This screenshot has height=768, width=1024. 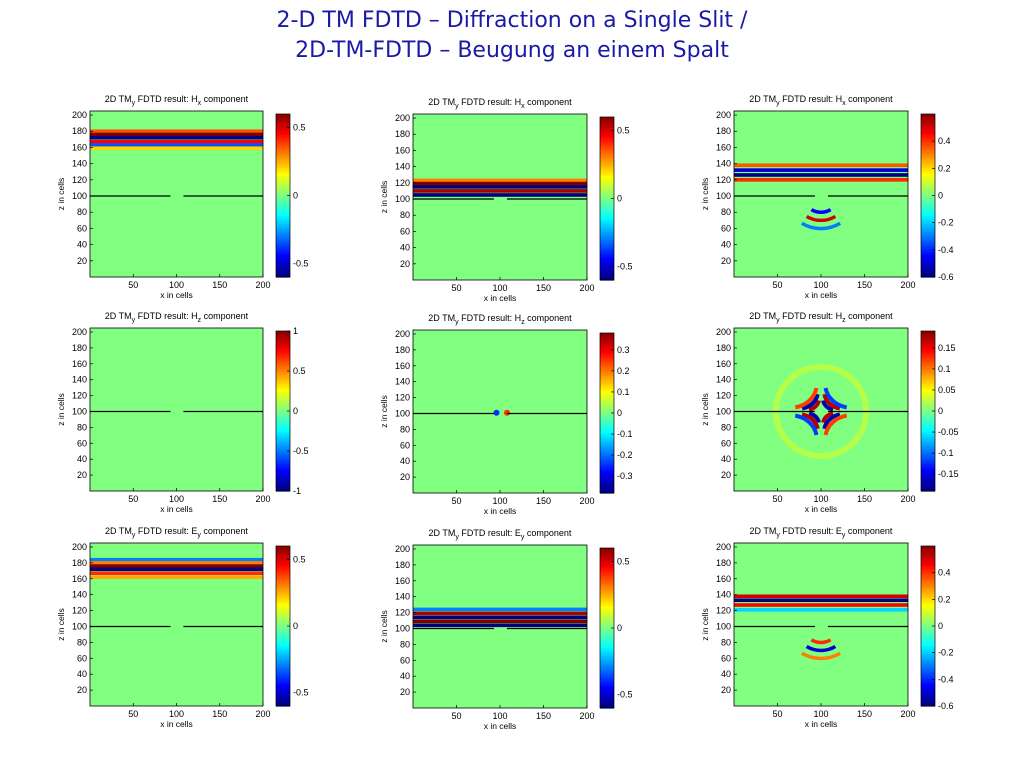 I want to click on field-spot, so click(x=496, y=412).